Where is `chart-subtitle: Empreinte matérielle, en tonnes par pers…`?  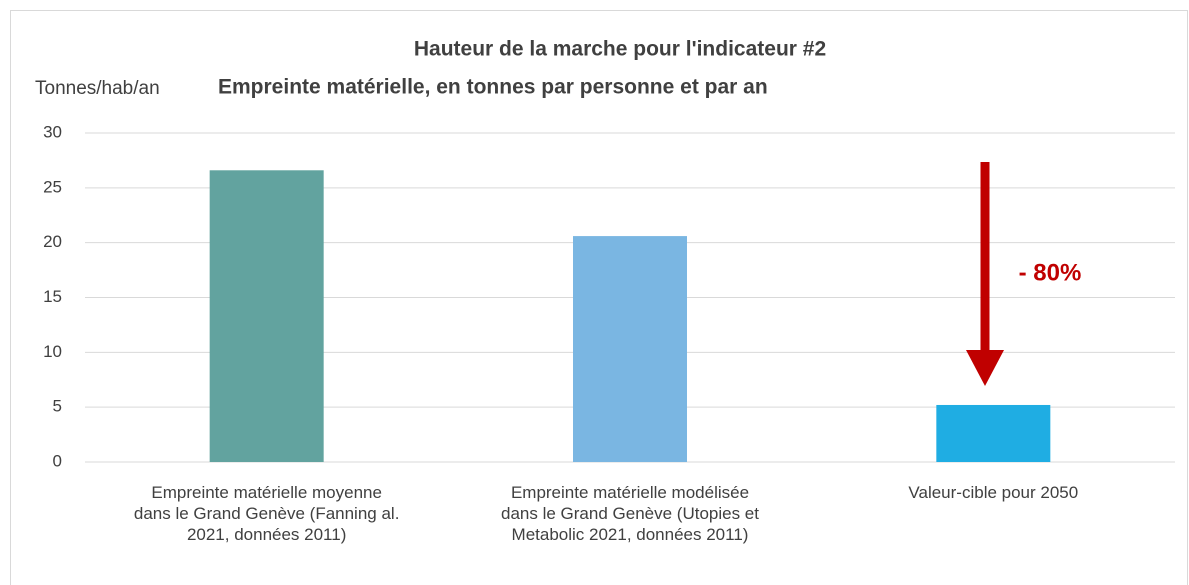
chart-subtitle: Empreinte matérielle, en tonnes par pers… is located at coordinates (493, 87).